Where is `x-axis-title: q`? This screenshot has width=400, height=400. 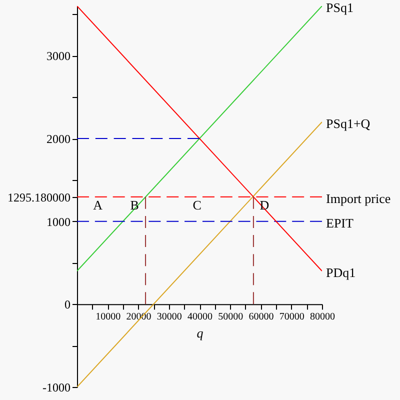 x-axis-title: q is located at coordinates (200, 333).